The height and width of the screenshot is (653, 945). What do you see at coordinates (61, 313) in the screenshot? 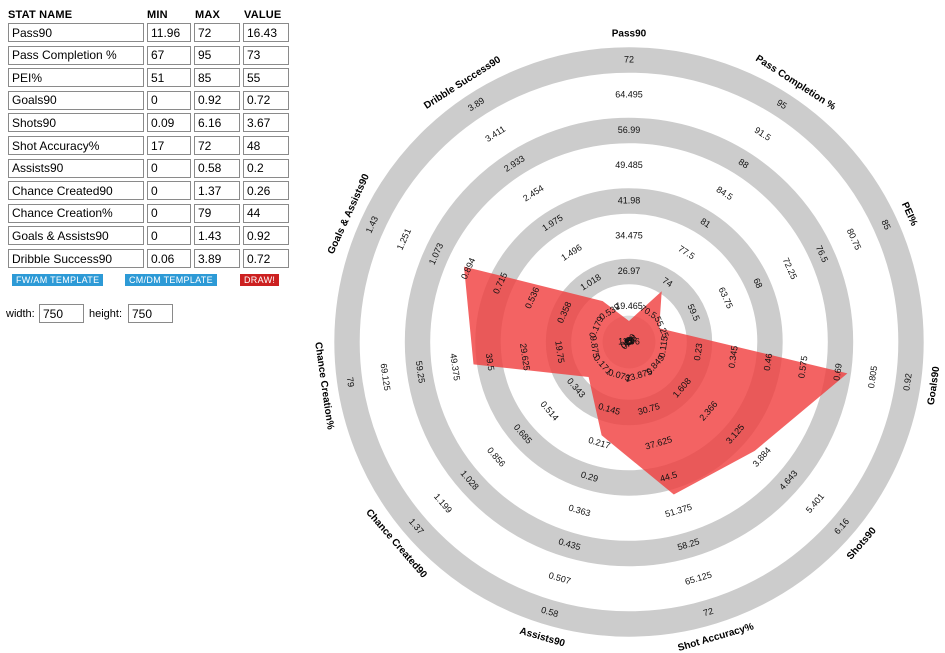
I see `width-input` at bounding box center [61, 313].